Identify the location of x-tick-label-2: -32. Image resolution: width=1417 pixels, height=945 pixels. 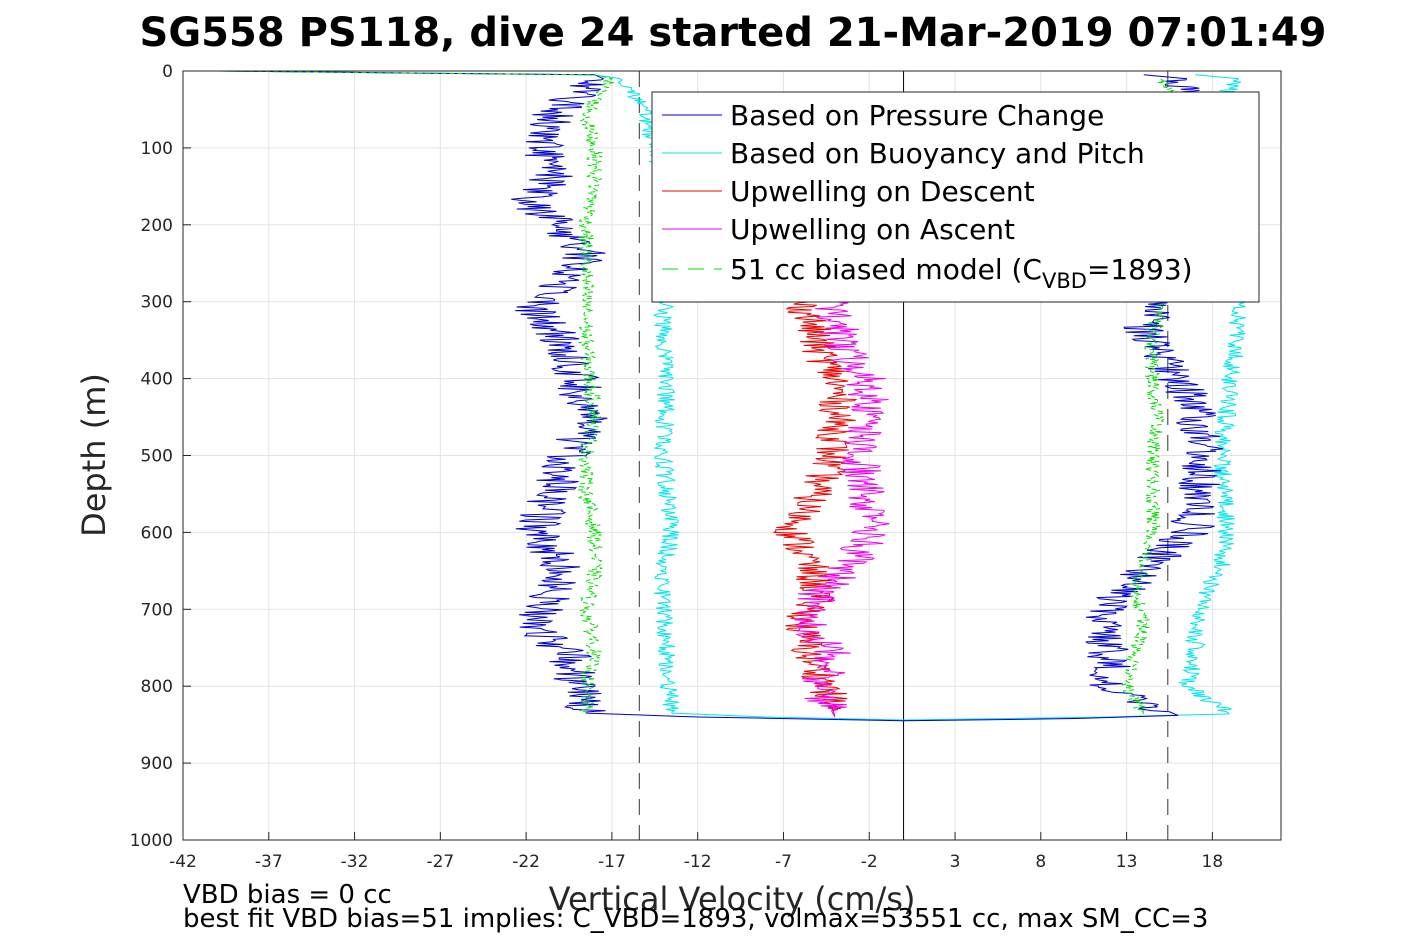
(355, 862).